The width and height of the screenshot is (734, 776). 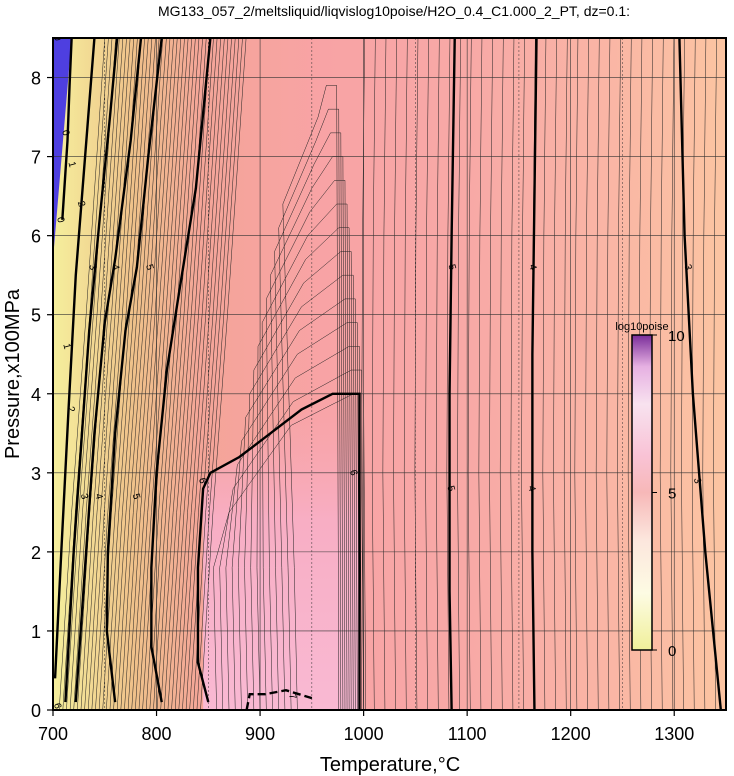 I want to click on x-axis-ticks: 700 800 900 1000 1100 1200 1300, so click(x=366, y=727).